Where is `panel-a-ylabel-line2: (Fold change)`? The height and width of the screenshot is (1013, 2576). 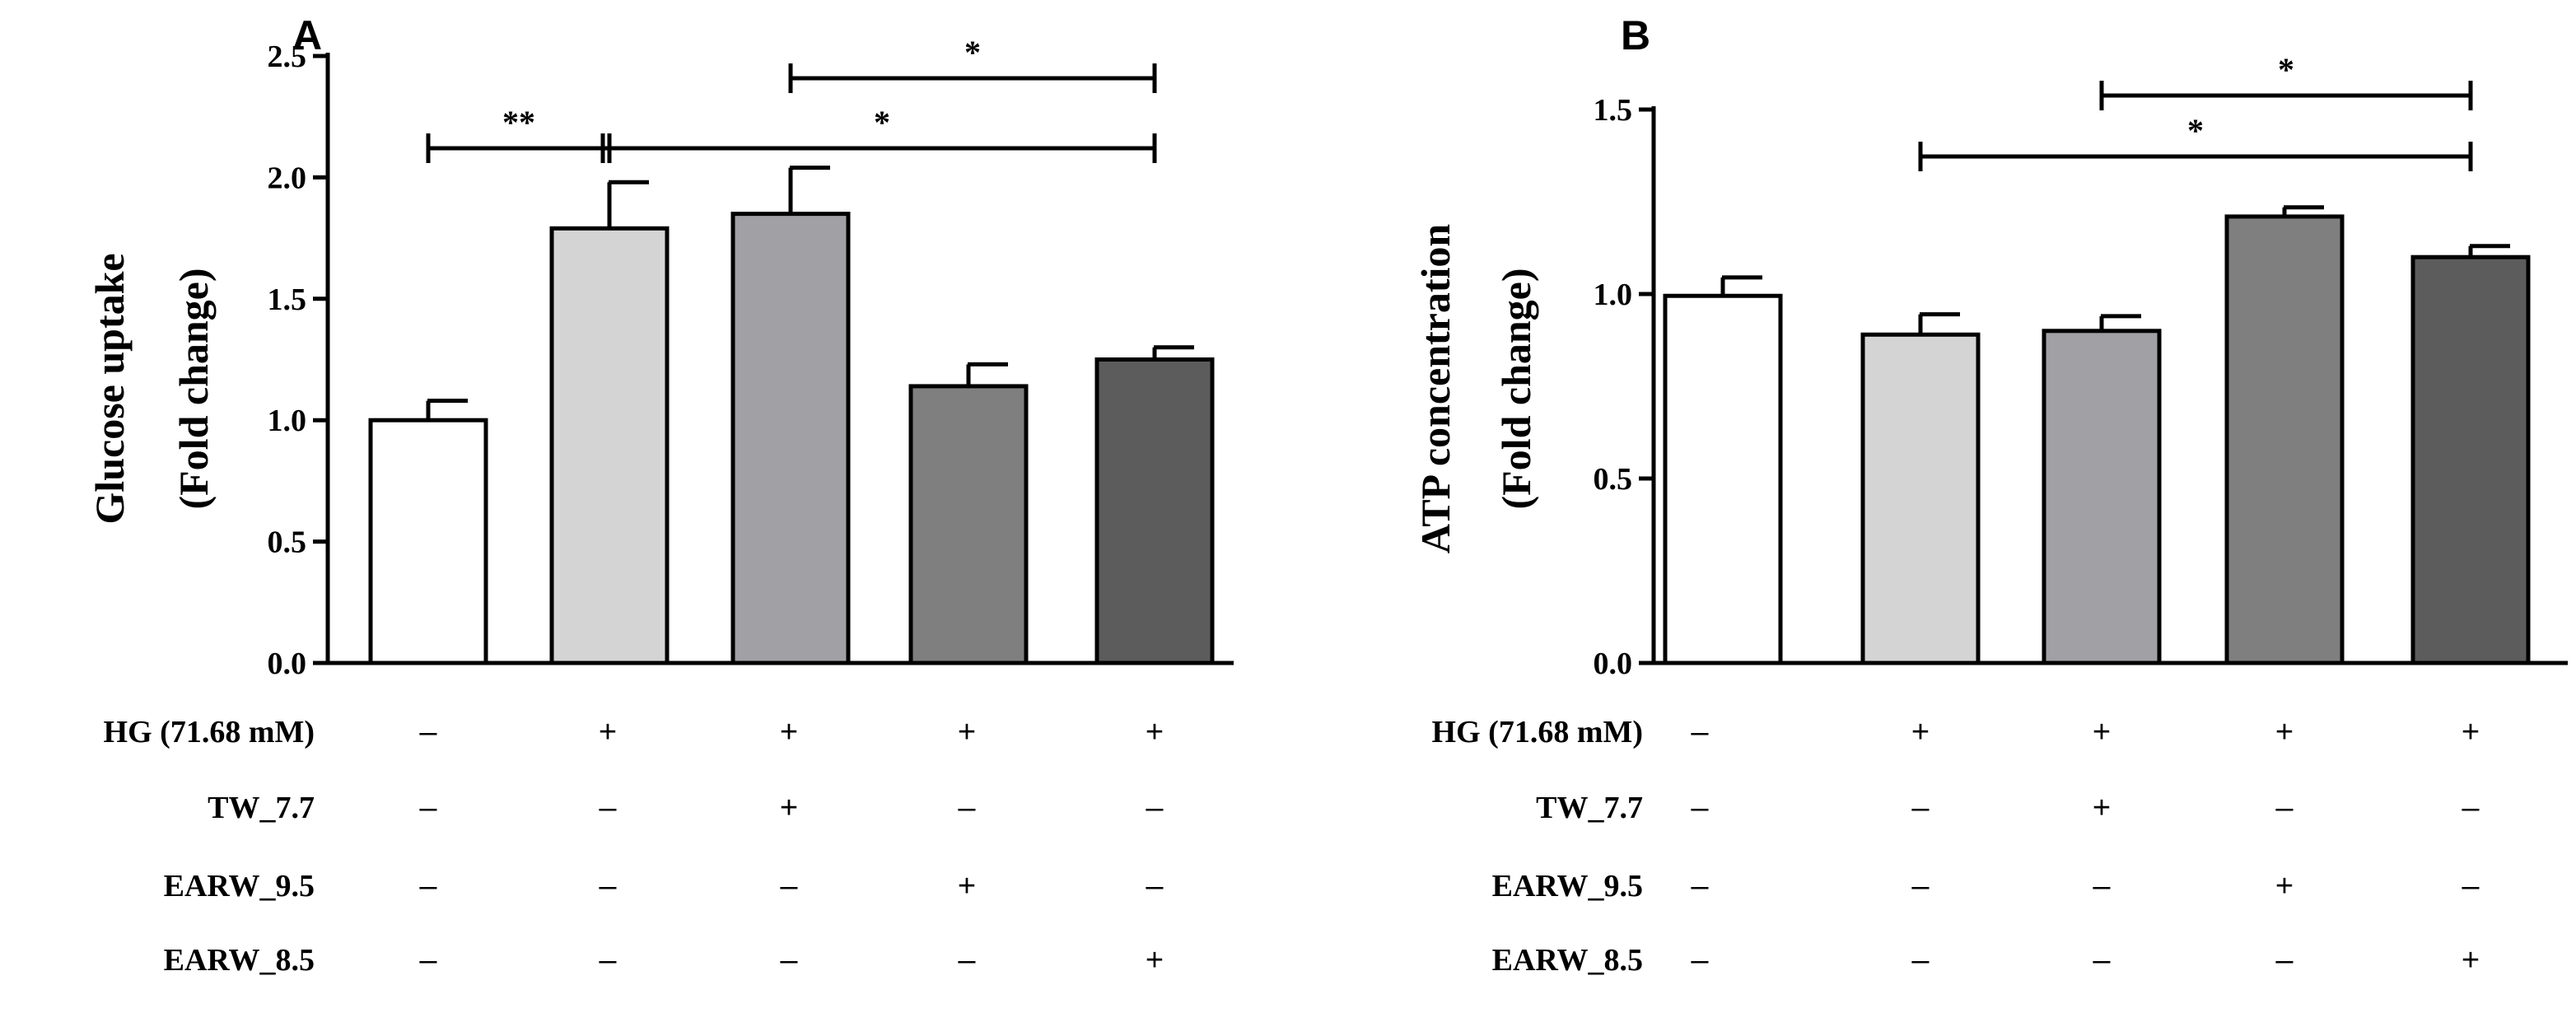 panel-a-ylabel-line2: (Fold change) is located at coordinates (193, 388).